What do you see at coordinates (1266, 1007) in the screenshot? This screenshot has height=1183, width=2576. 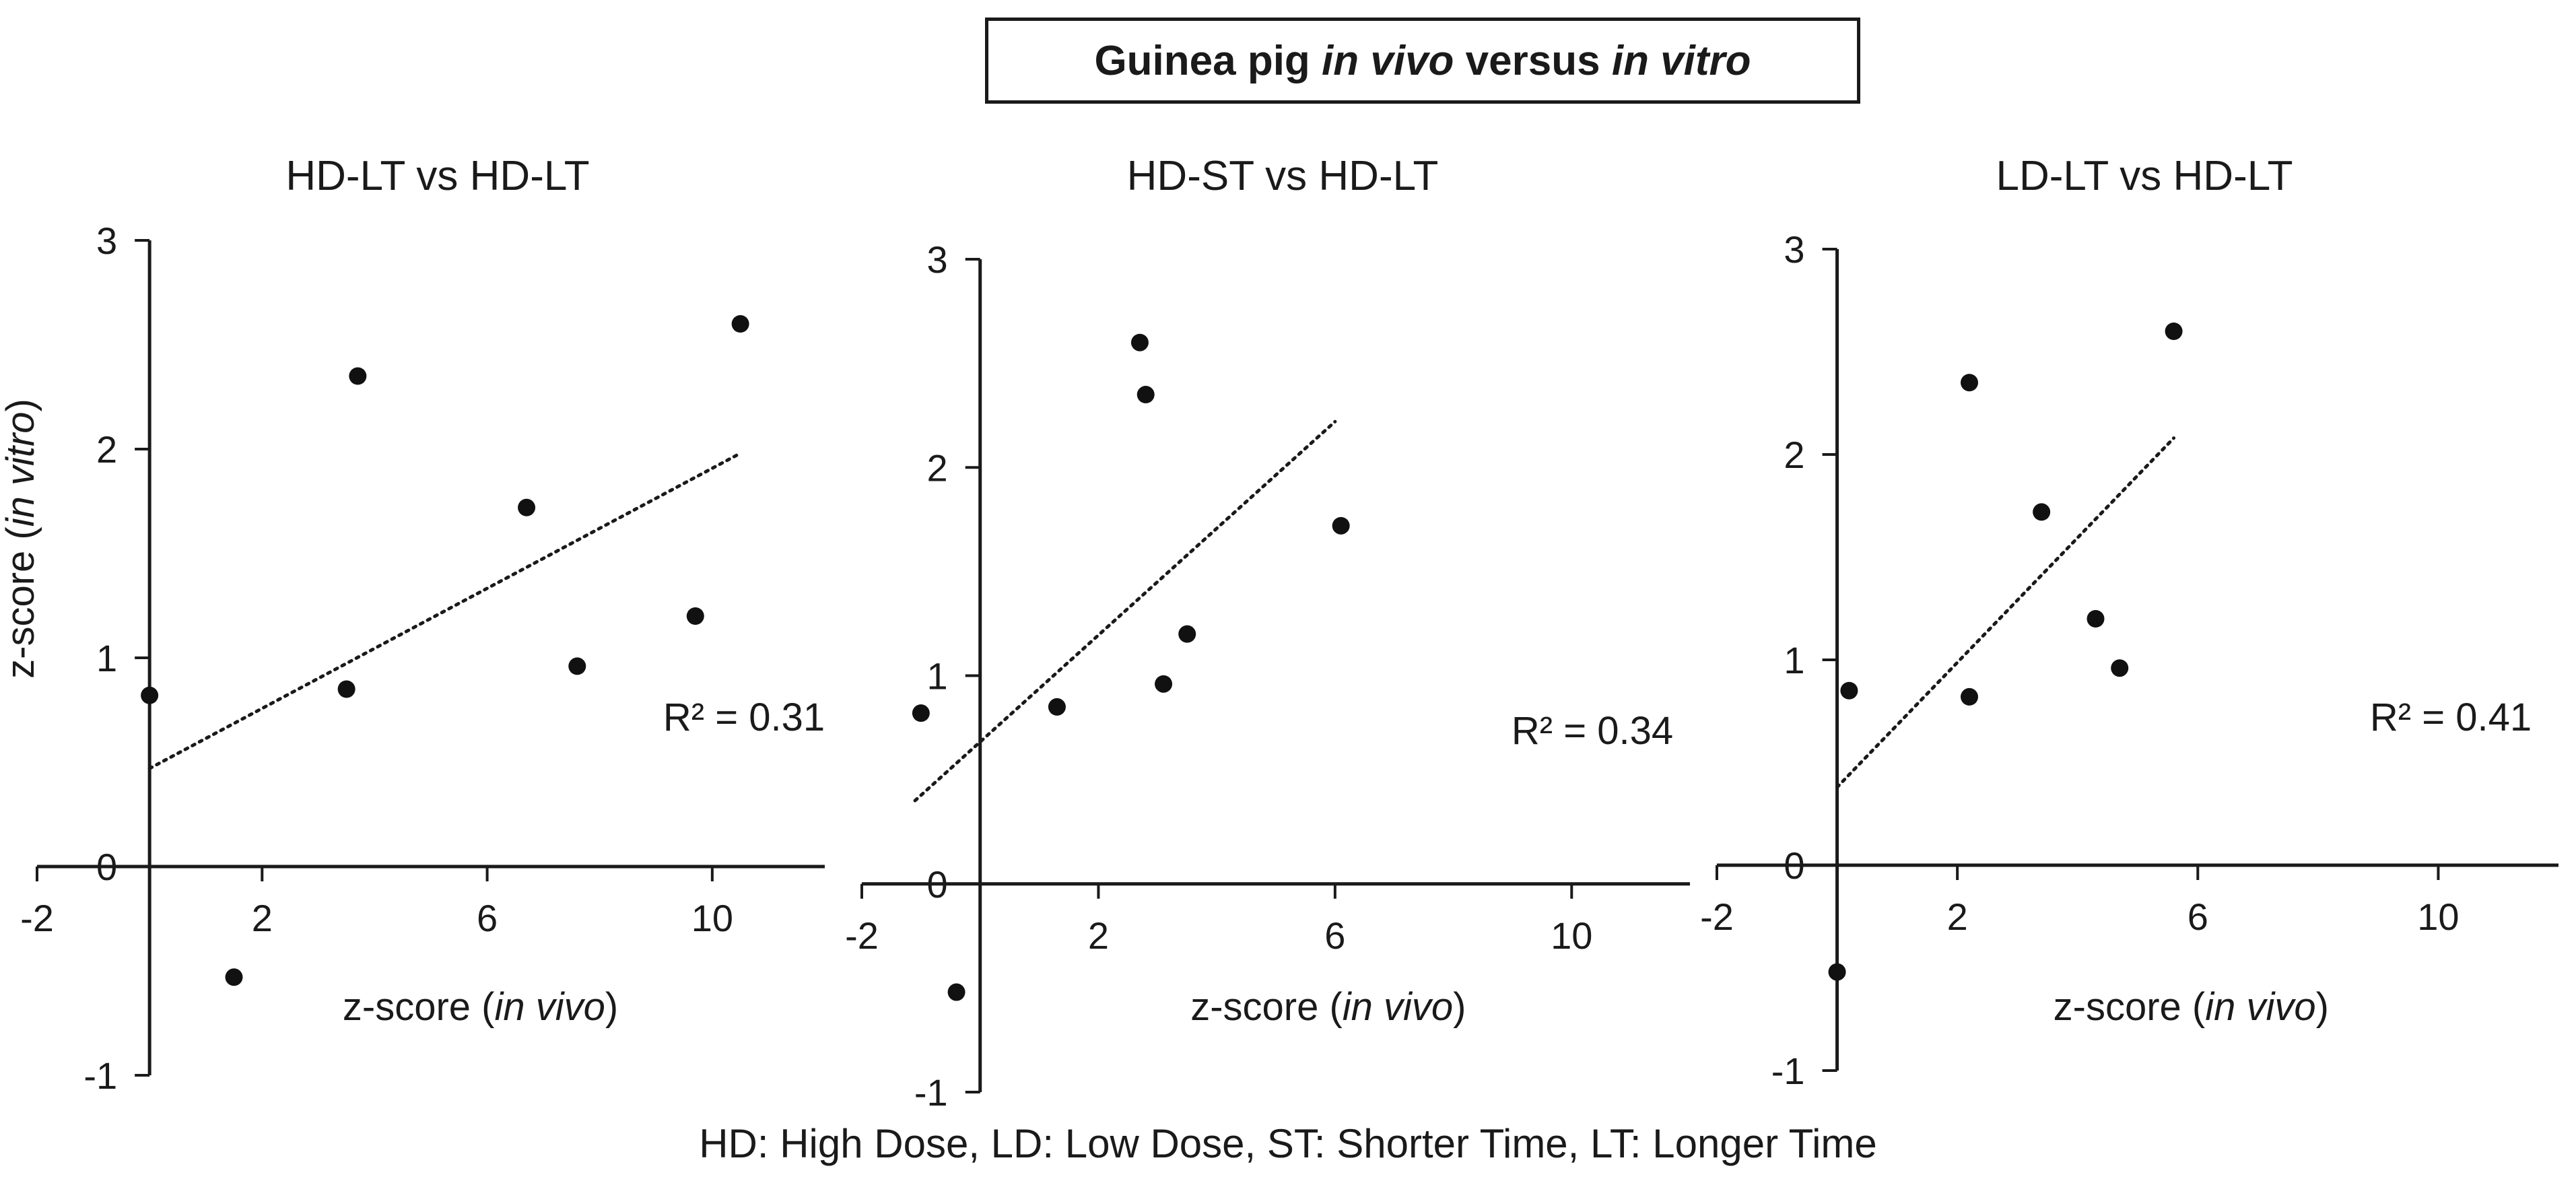 I see `chart-2-x-axis-label-part-1: z-score (` at bounding box center [1266, 1007].